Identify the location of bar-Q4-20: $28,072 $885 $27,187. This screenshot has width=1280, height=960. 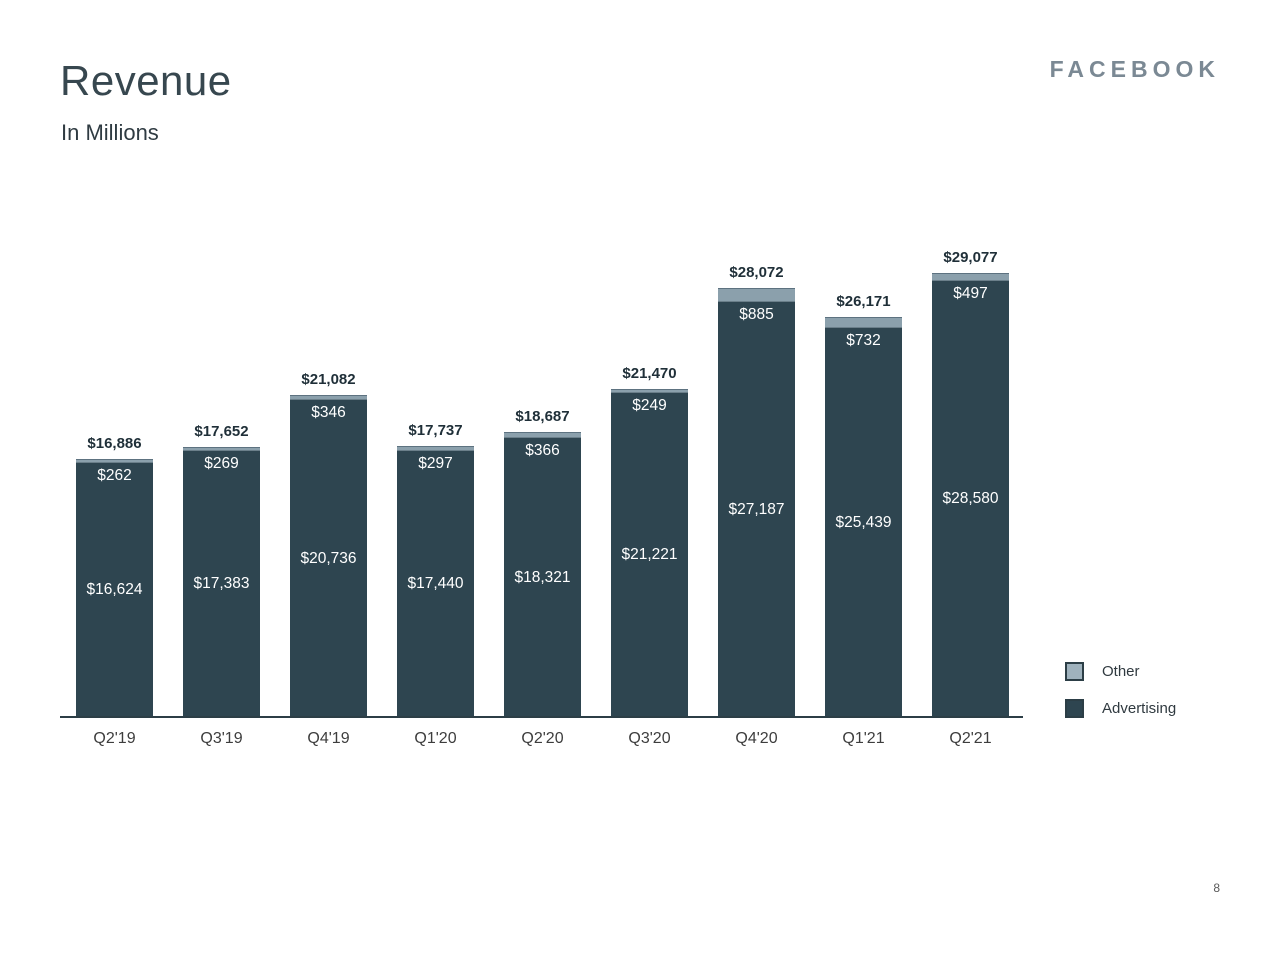
(756, 490).